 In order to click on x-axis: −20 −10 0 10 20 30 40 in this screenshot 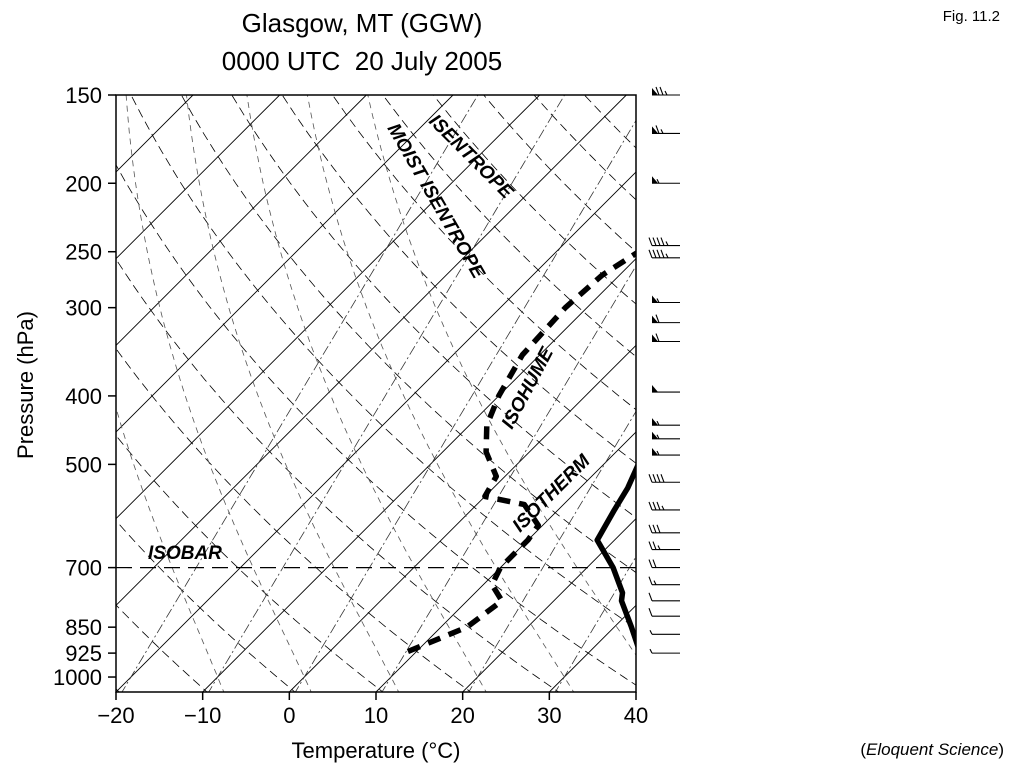, I will do `click(372, 710)`.